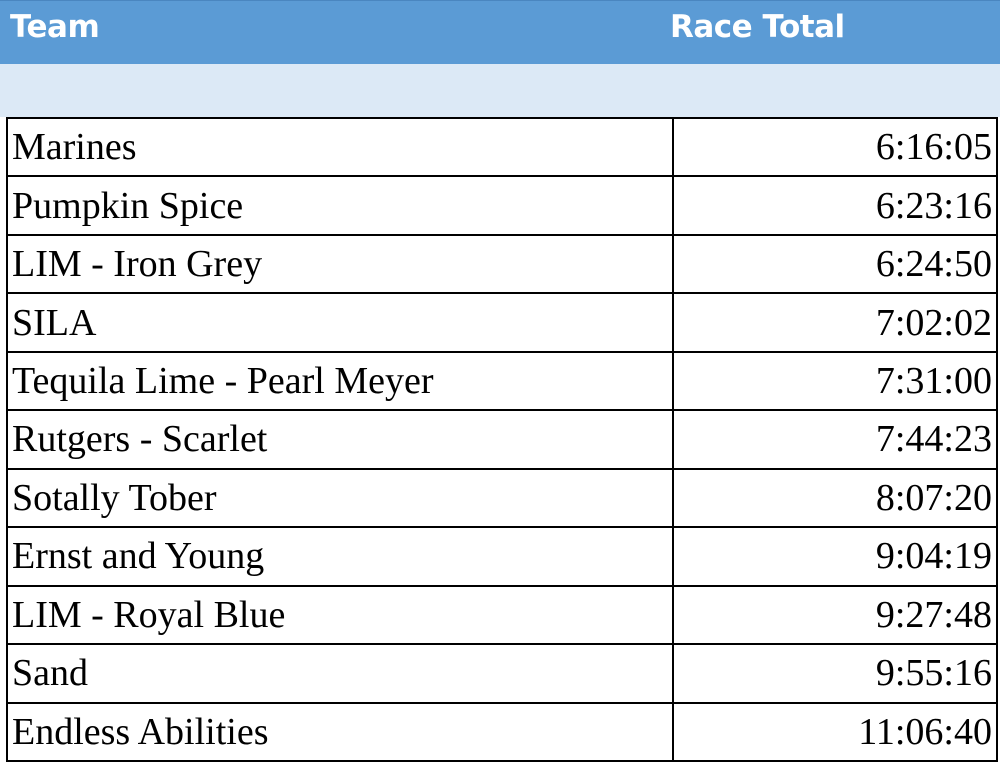 This screenshot has width=1000, height=764. What do you see at coordinates (340, 673) in the screenshot?
I see `team-cell: Sand` at bounding box center [340, 673].